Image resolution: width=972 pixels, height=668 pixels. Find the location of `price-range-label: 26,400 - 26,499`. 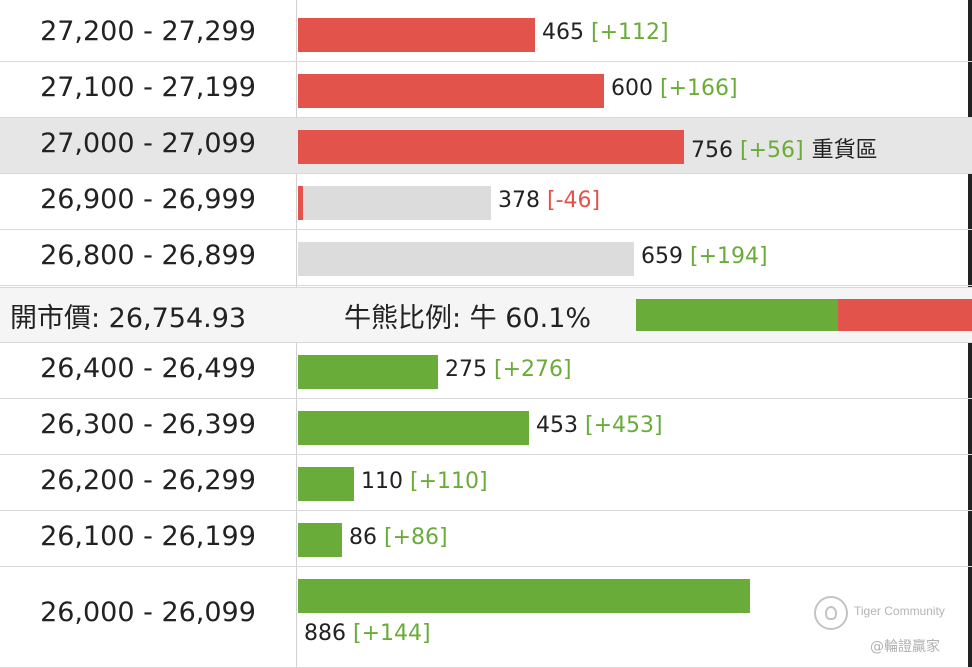

price-range-label: 26,400 - 26,499 is located at coordinates (148, 368).